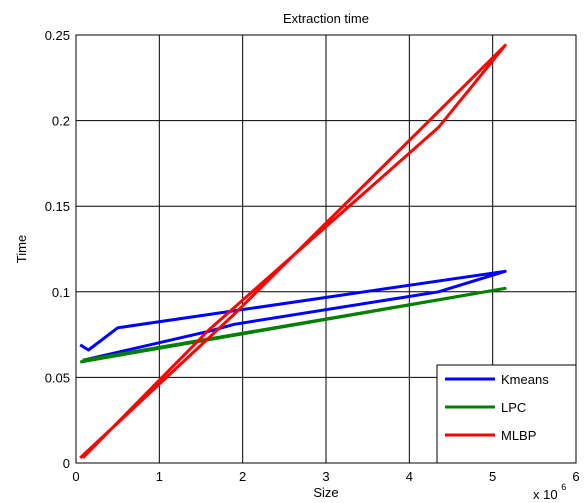 The width and height of the screenshot is (584, 503). I want to click on y-axis-label: Time, so click(21, 249).